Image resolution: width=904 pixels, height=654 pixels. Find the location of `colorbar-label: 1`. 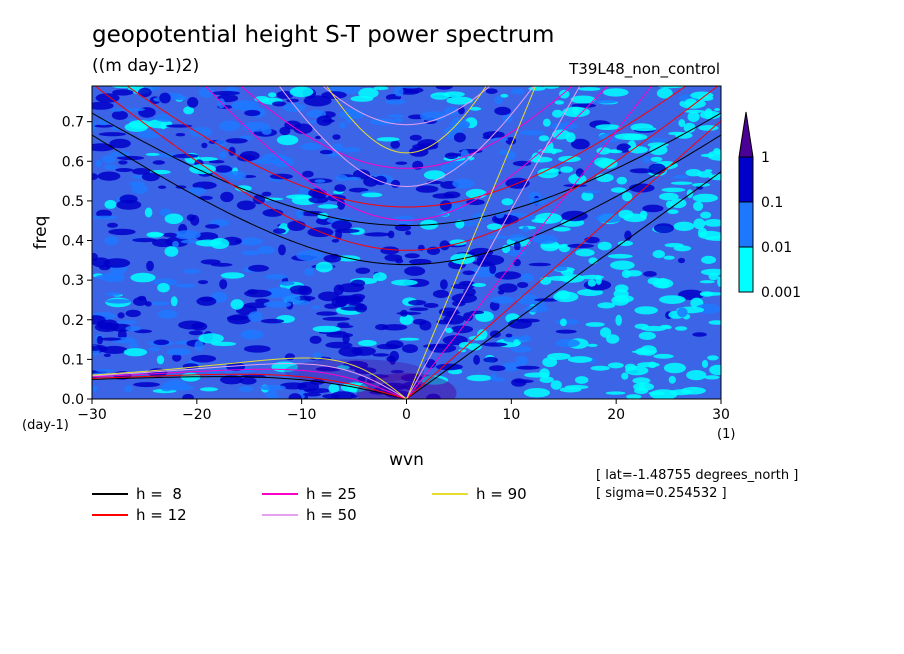

colorbar-label: 1 is located at coordinates (765, 158).